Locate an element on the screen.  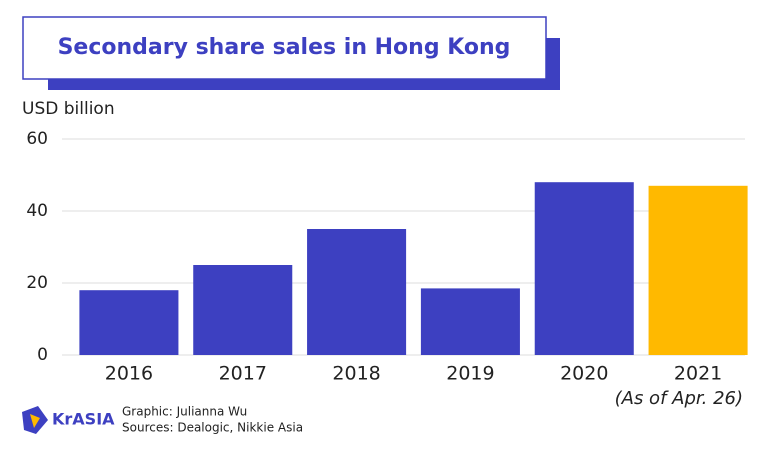
y-tick-label: 20 is located at coordinates (37, 283).